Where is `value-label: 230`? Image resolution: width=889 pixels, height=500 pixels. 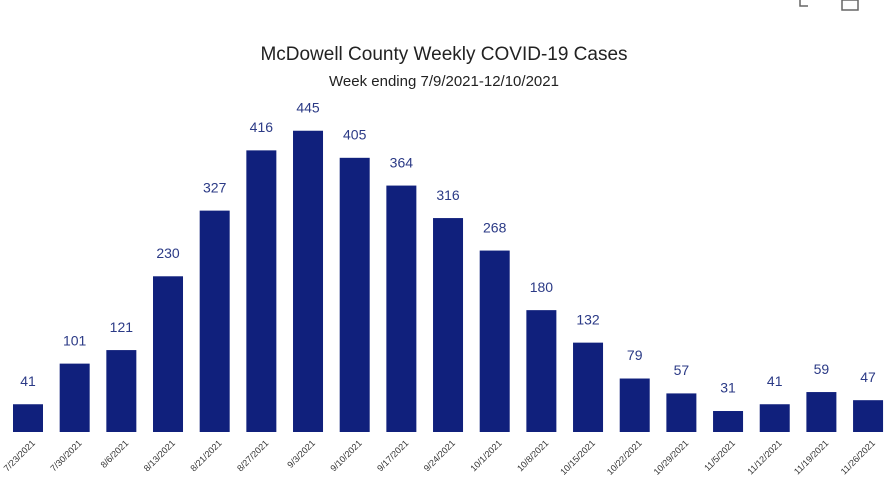 value-label: 230 is located at coordinates (168, 253).